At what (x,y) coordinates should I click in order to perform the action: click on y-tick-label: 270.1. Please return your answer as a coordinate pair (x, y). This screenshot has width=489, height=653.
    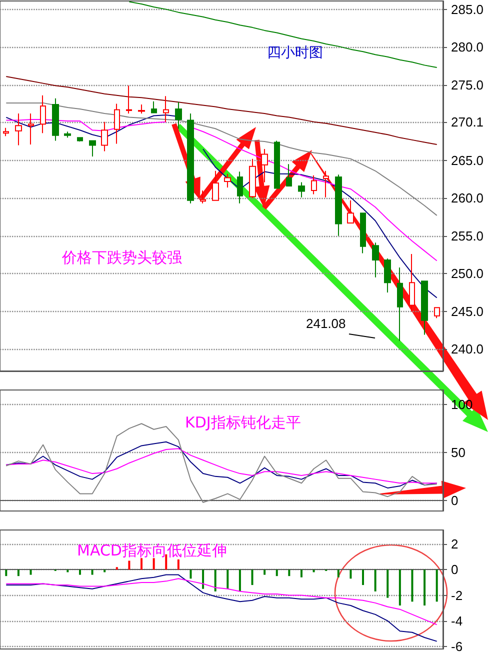
    Looking at the image, I should click on (467, 122).